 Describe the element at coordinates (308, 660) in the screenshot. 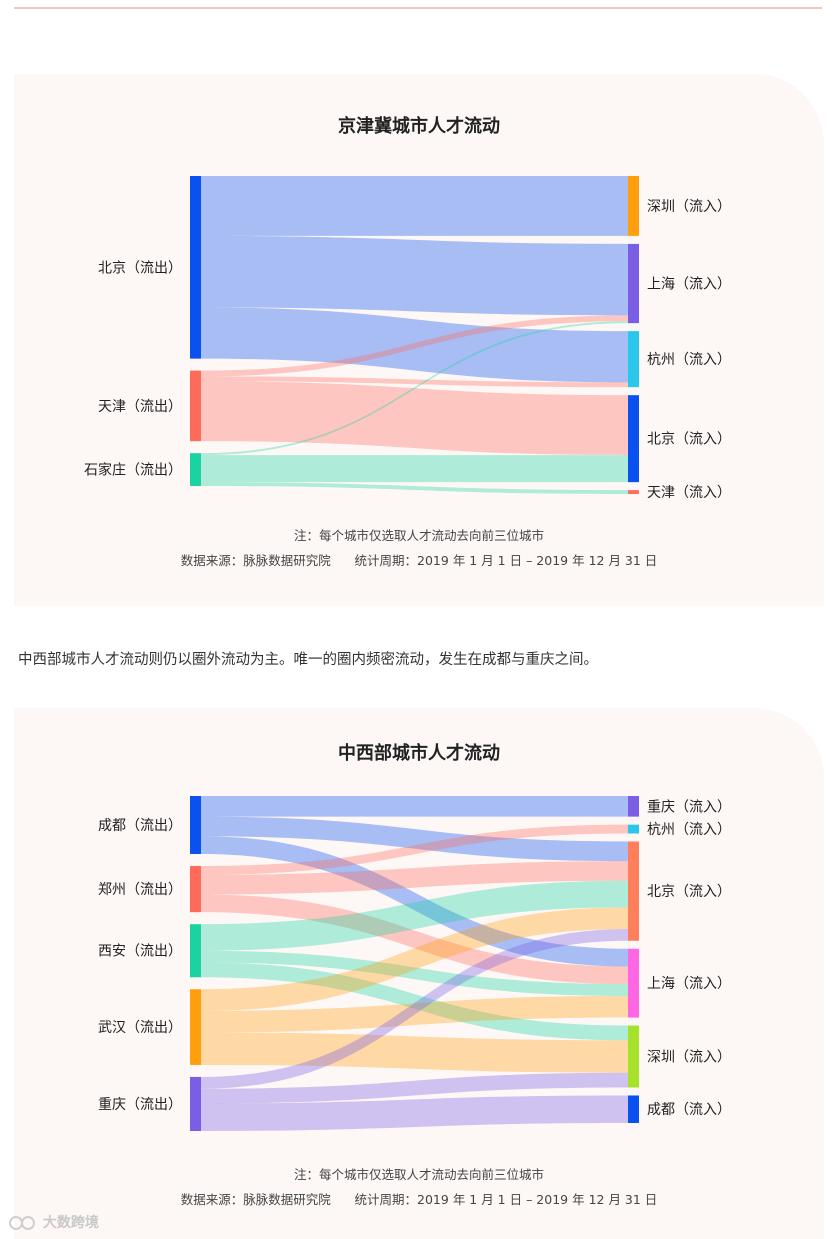

I see `body-paragraph: 中西部城市人才流动则仍以圈外流动为主。唯一的圈内频密流动，发生在成都与重庆之间。` at that location.